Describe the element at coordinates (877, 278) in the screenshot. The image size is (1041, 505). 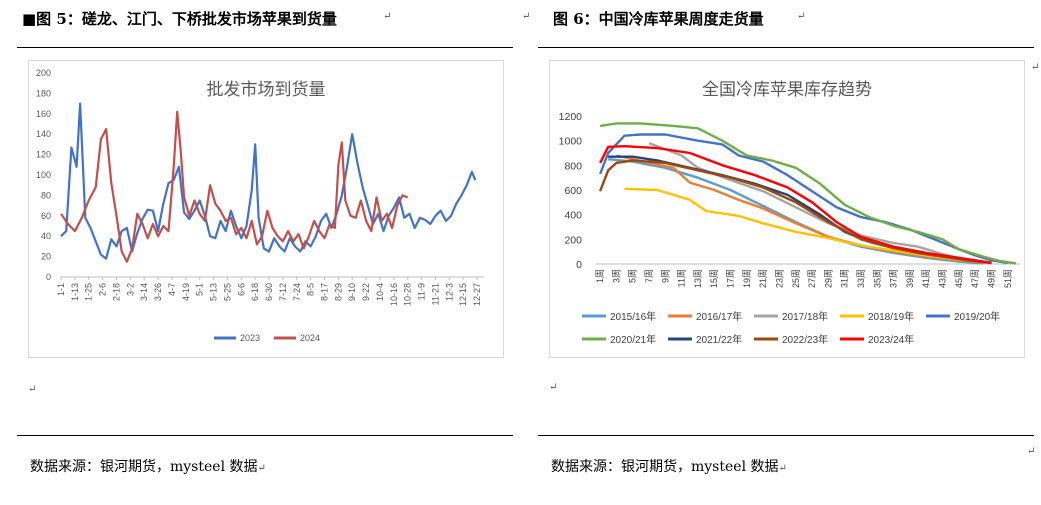
I see `x-tick-label: 35周` at that location.